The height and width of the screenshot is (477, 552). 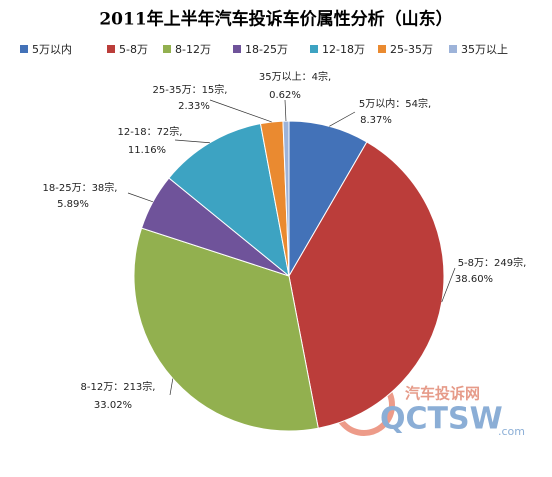 I want to click on percent-label: 38.60%, so click(x=474, y=279).